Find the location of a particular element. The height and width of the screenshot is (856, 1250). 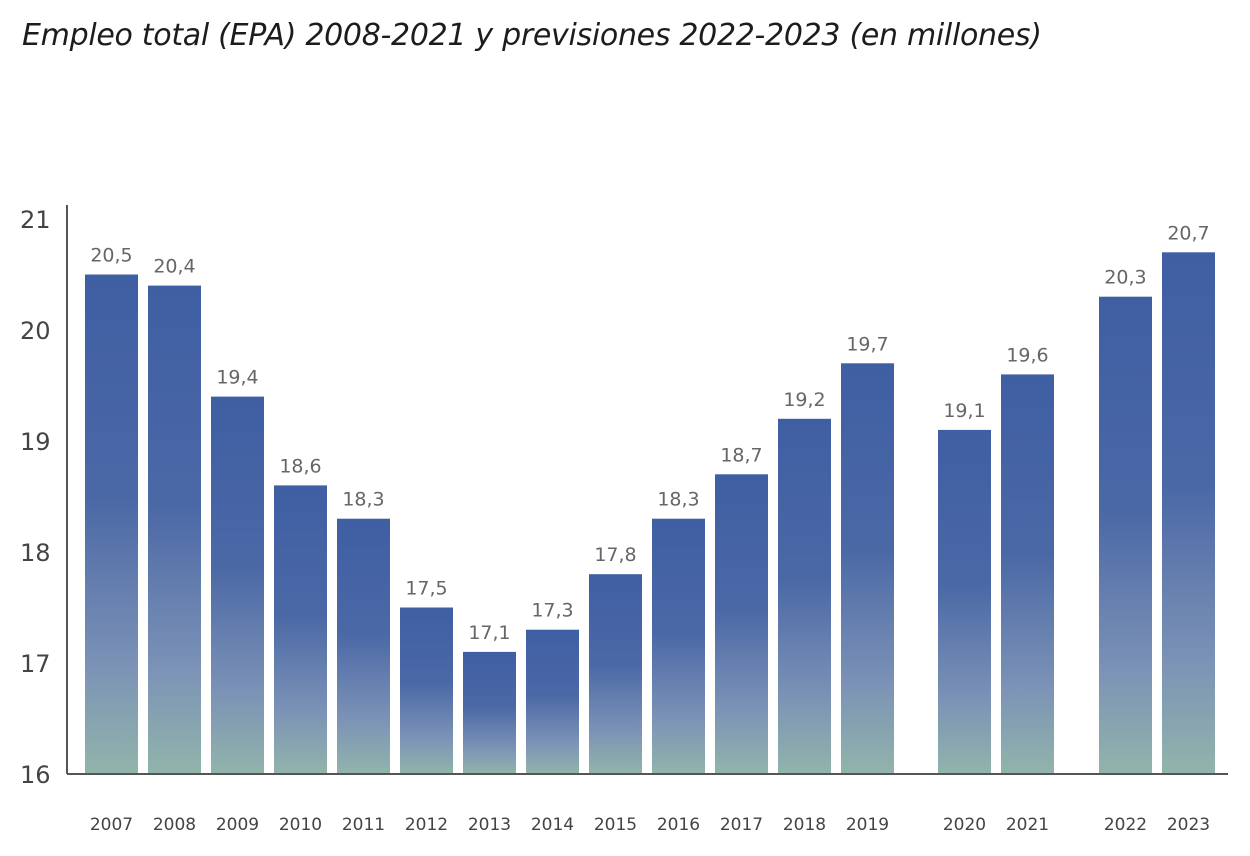

data-label: 17,1 is located at coordinates (489, 633).